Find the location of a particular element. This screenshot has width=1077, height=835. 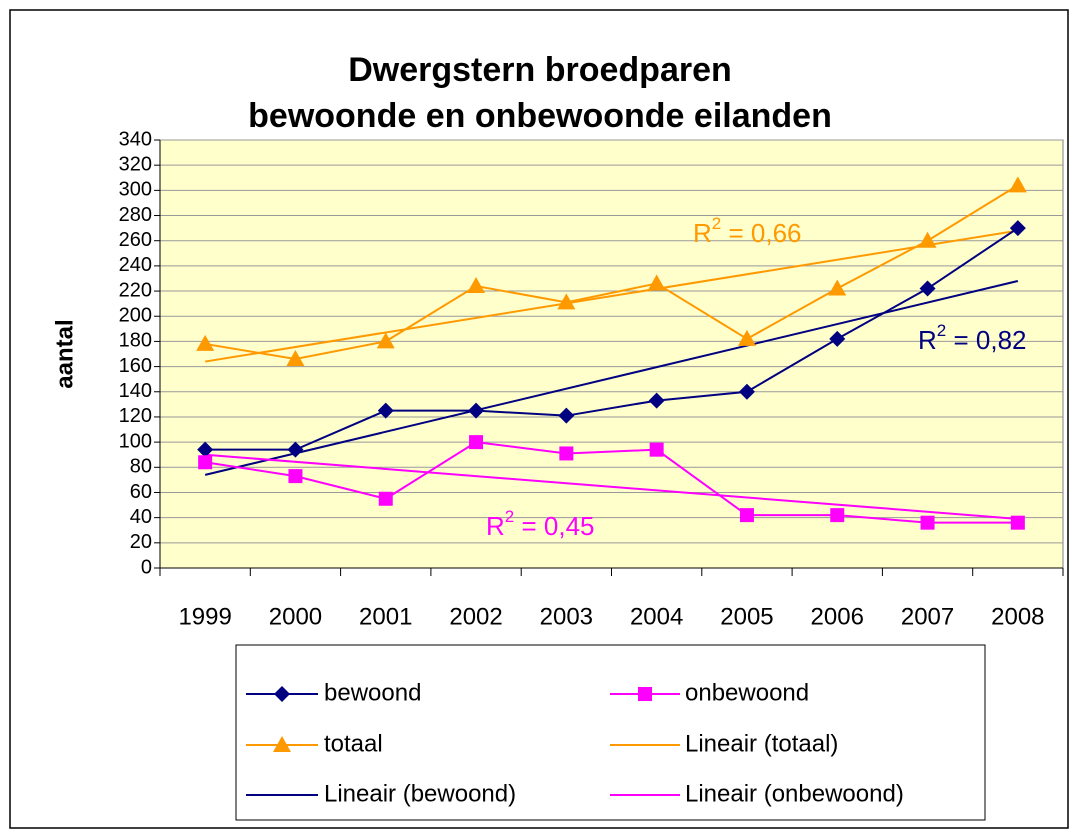

y-tick-label: 240 is located at coordinates (135, 265).